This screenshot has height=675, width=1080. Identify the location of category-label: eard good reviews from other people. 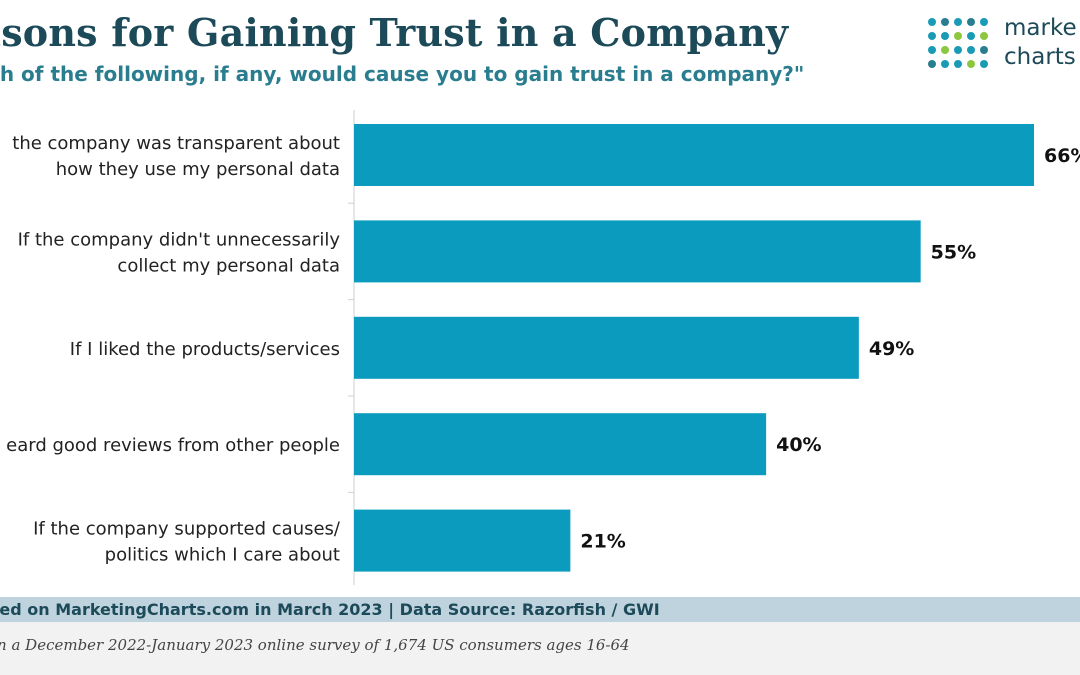
(173, 445).